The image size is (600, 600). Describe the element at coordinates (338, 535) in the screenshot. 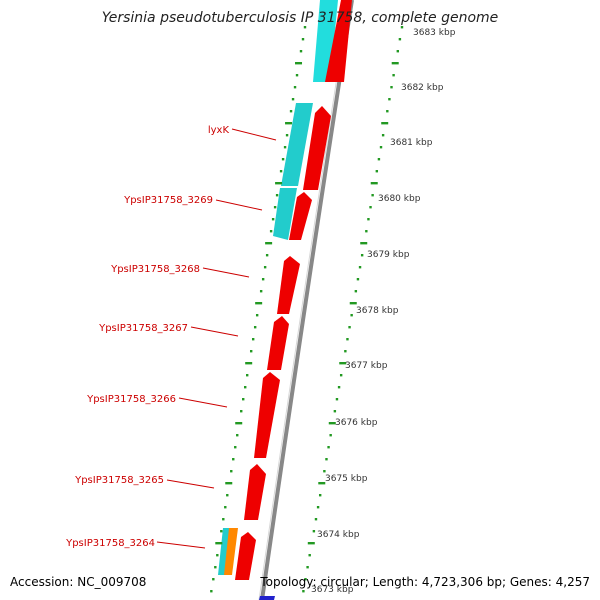

I see `scale-label: 3674 kbp` at that location.